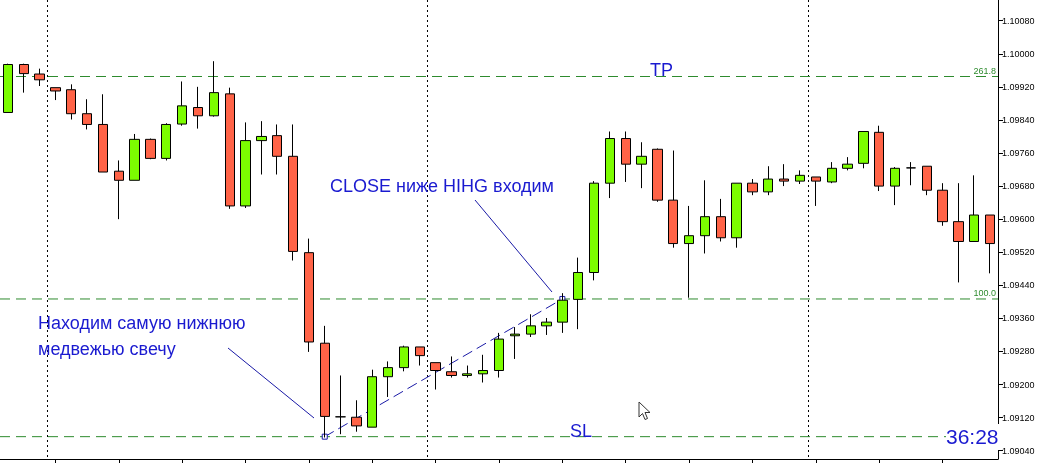  I want to click on annotation: SL, so click(581, 431).